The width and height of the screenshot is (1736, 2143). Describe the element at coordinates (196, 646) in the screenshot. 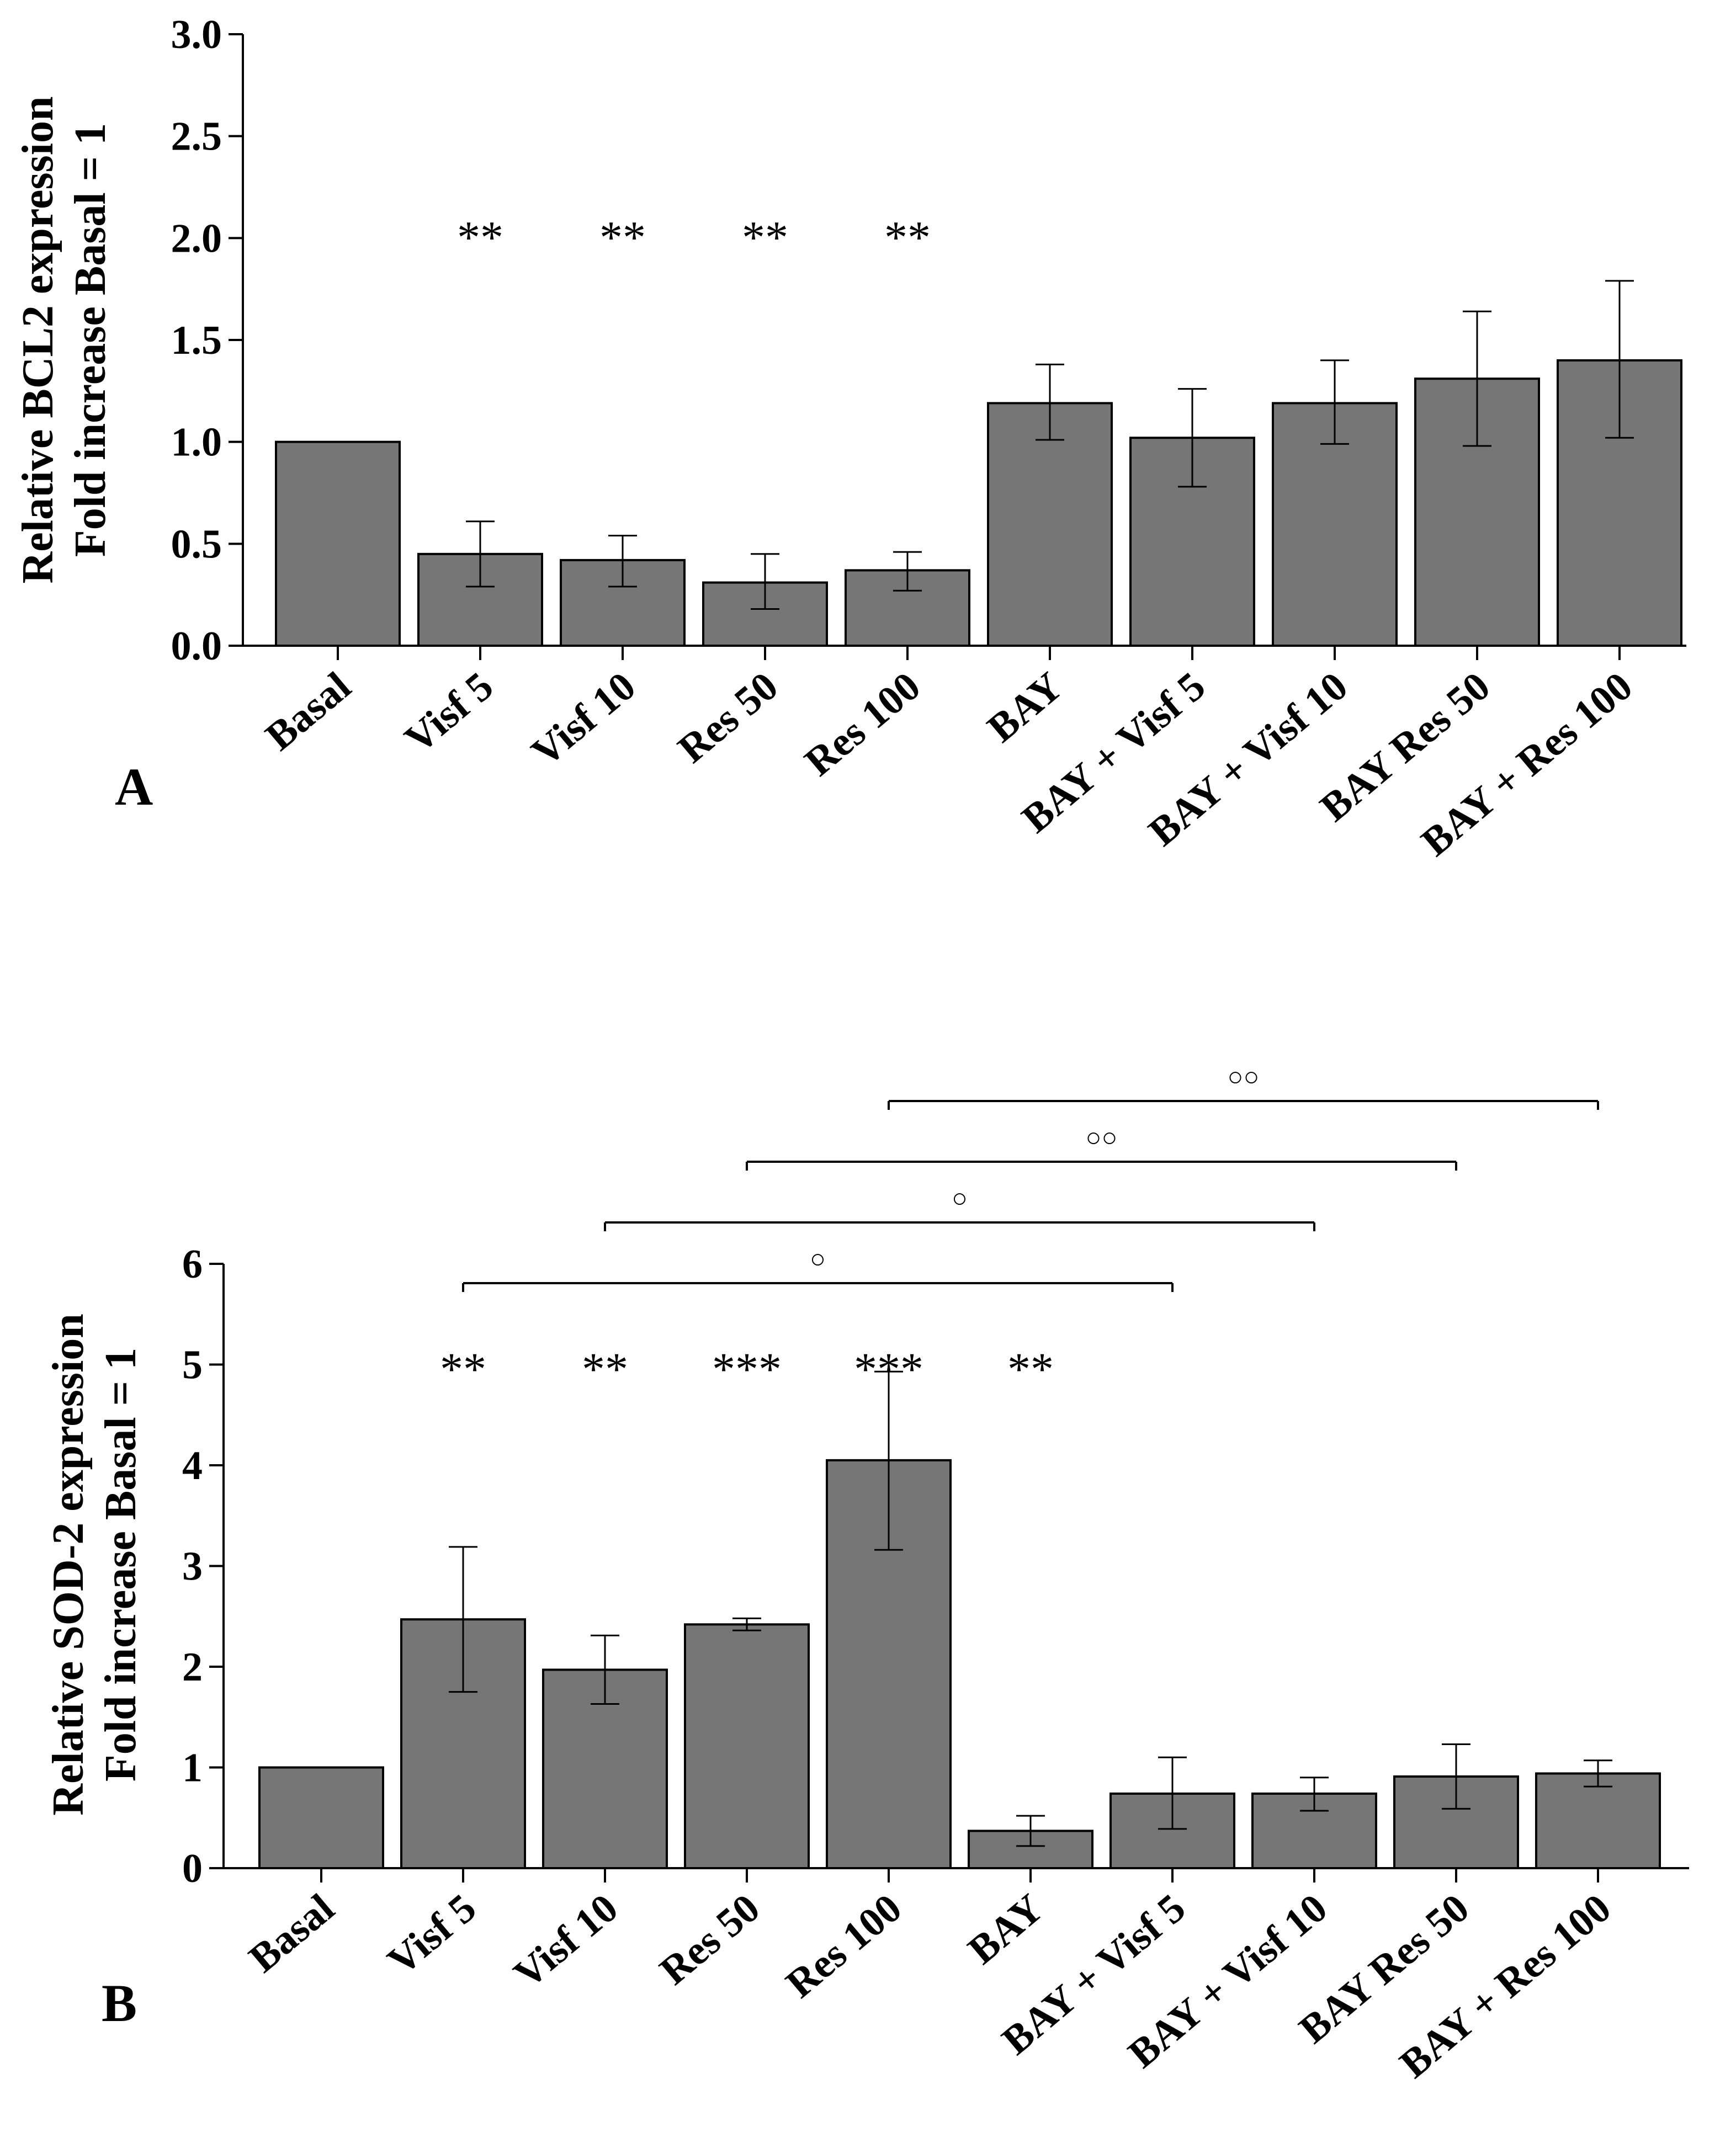

I see `y-tick-label: 0.0` at that location.